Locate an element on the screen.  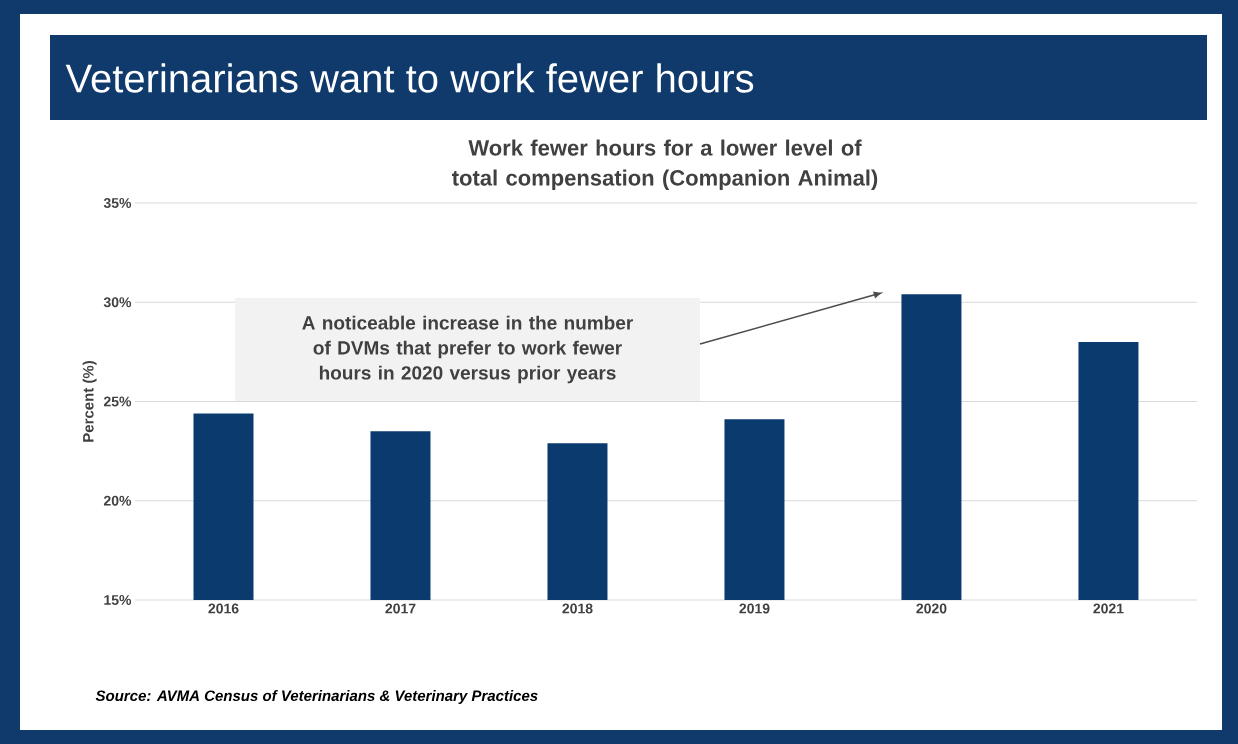
x-tick-label: 2019 is located at coordinates (754, 608).